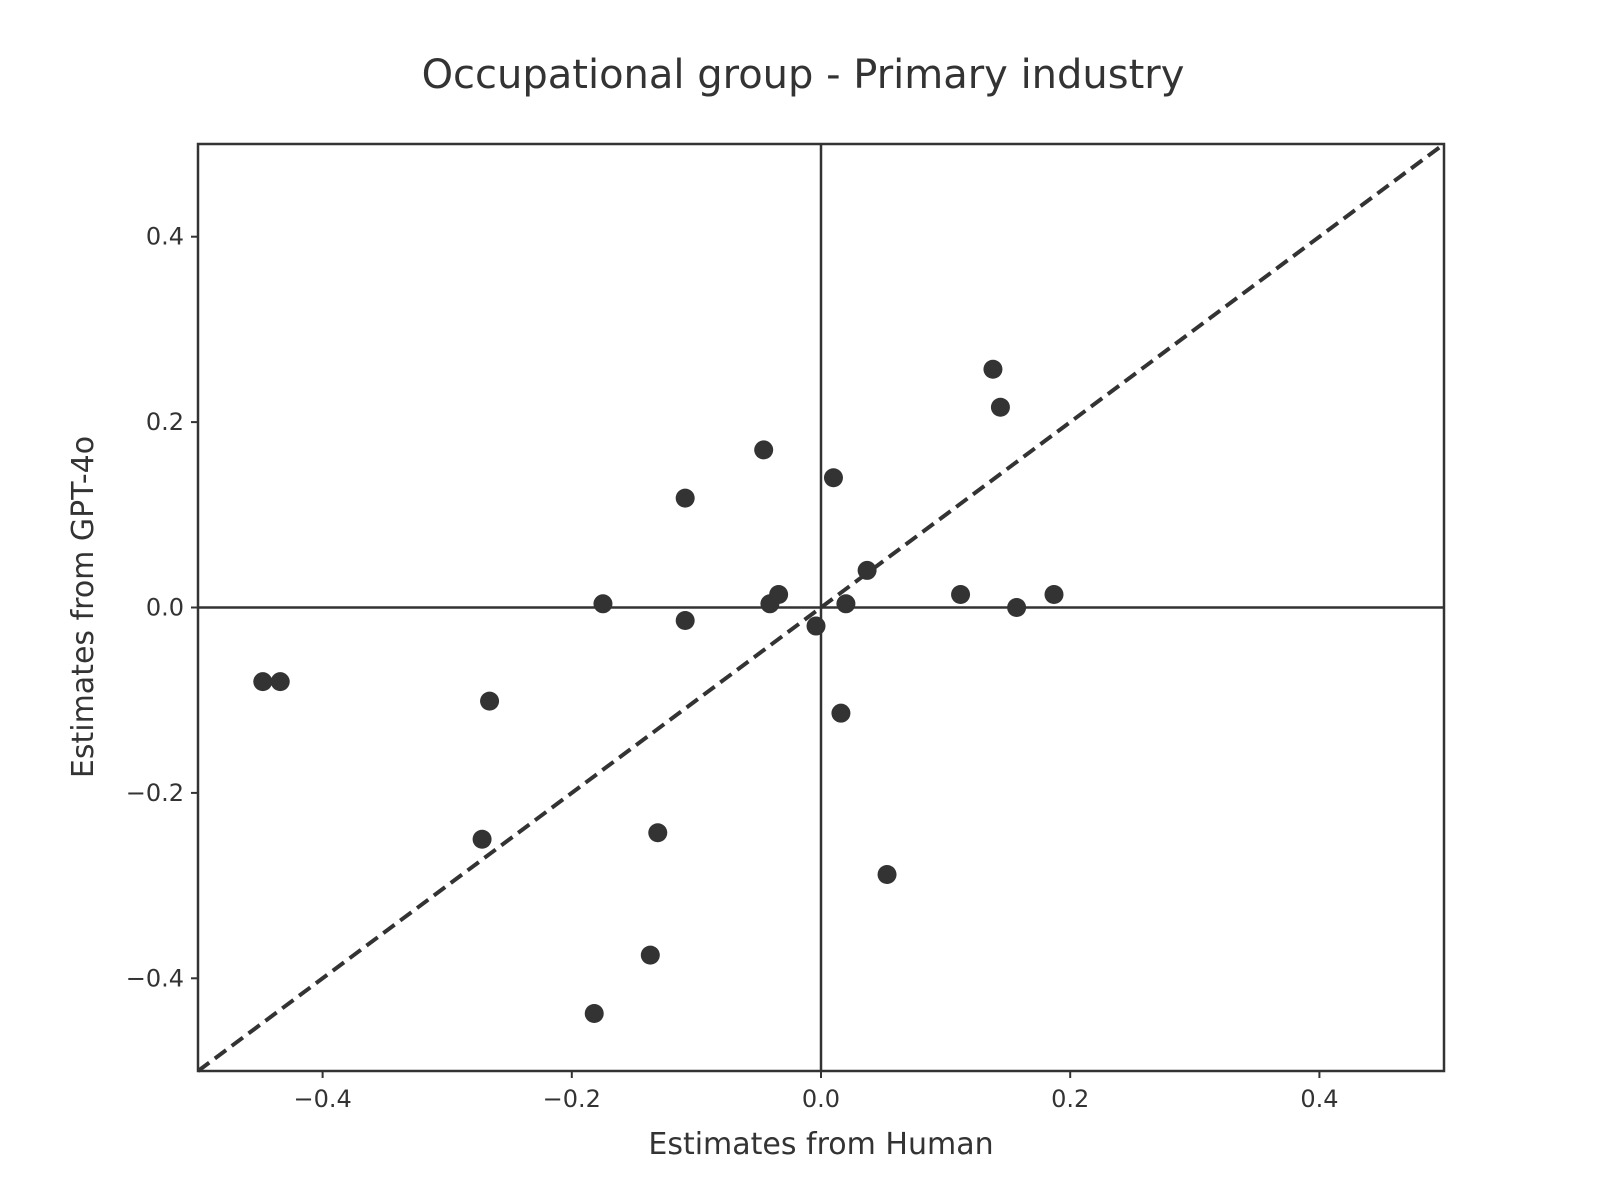 The width and height of the screenshot is (1600, 1200). Describe the element at coordinates (155, 793) in the screenshot. I see `y-tick-label: −0.2` at that location.